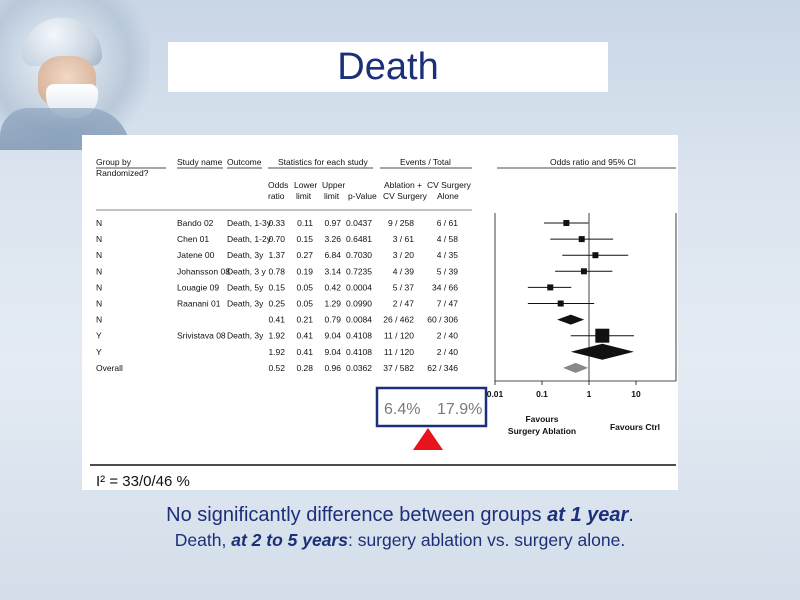 The width and height of the screenshot is (800, 600). I want to click on row-lower: 0.11, so click(305, 223).